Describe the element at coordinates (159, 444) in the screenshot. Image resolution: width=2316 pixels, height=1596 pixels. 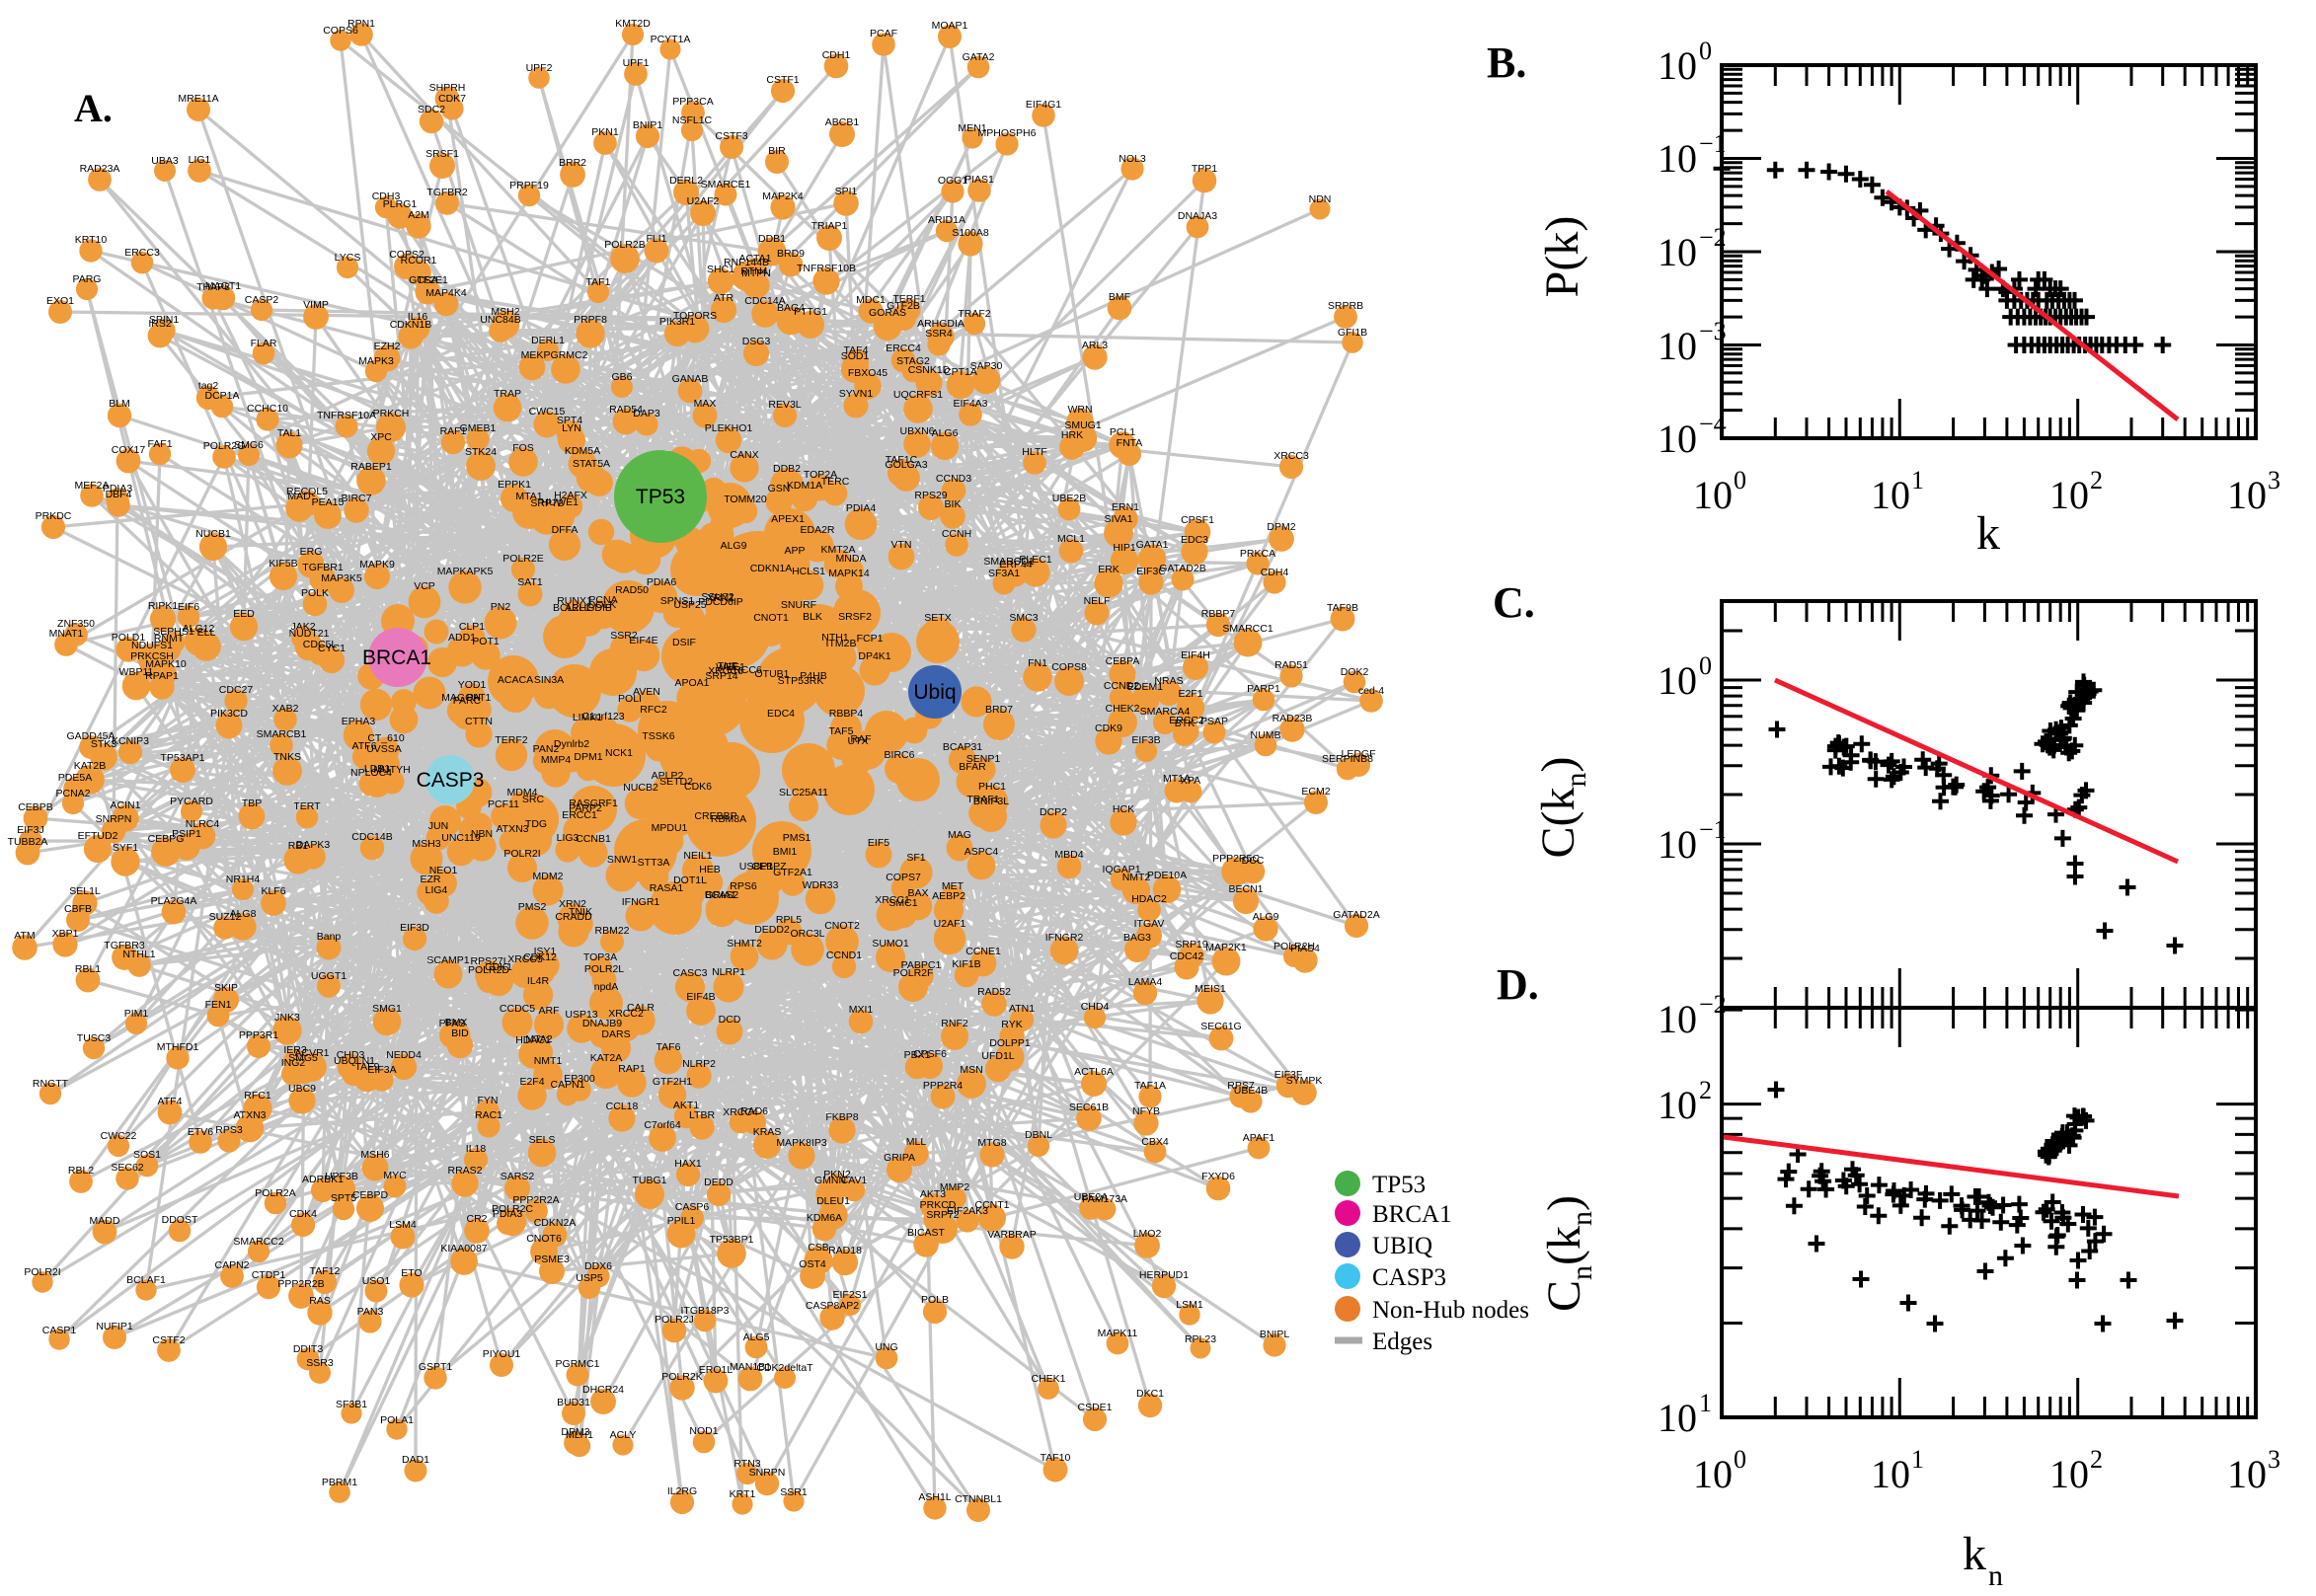
I see `svg-text: FAF1` at that location.